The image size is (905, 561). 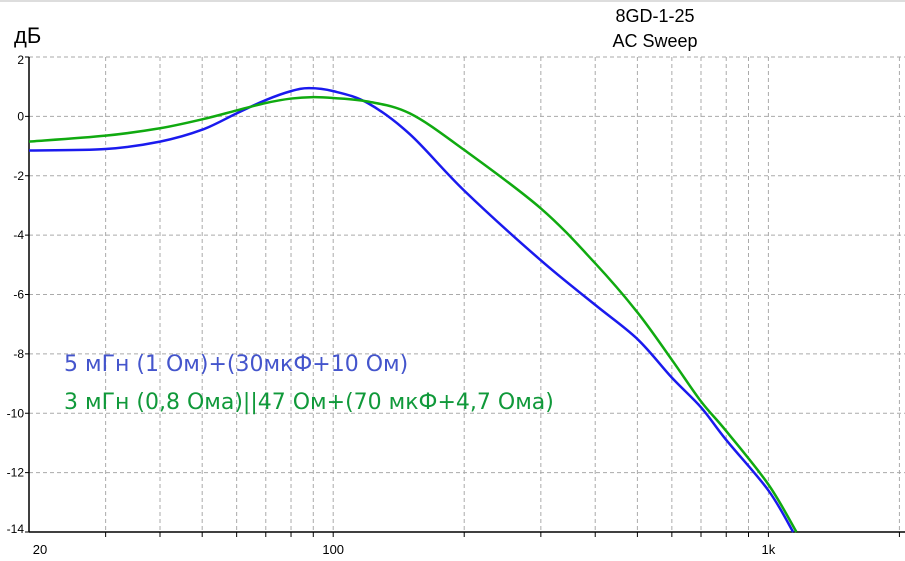 What do you see at coordinates (236, 364) in the screenshot?
I see `series-label-blue: 5 мГн (1 Ом)+(30мкФ+10 Ом)` at bounding box center [236, 364].